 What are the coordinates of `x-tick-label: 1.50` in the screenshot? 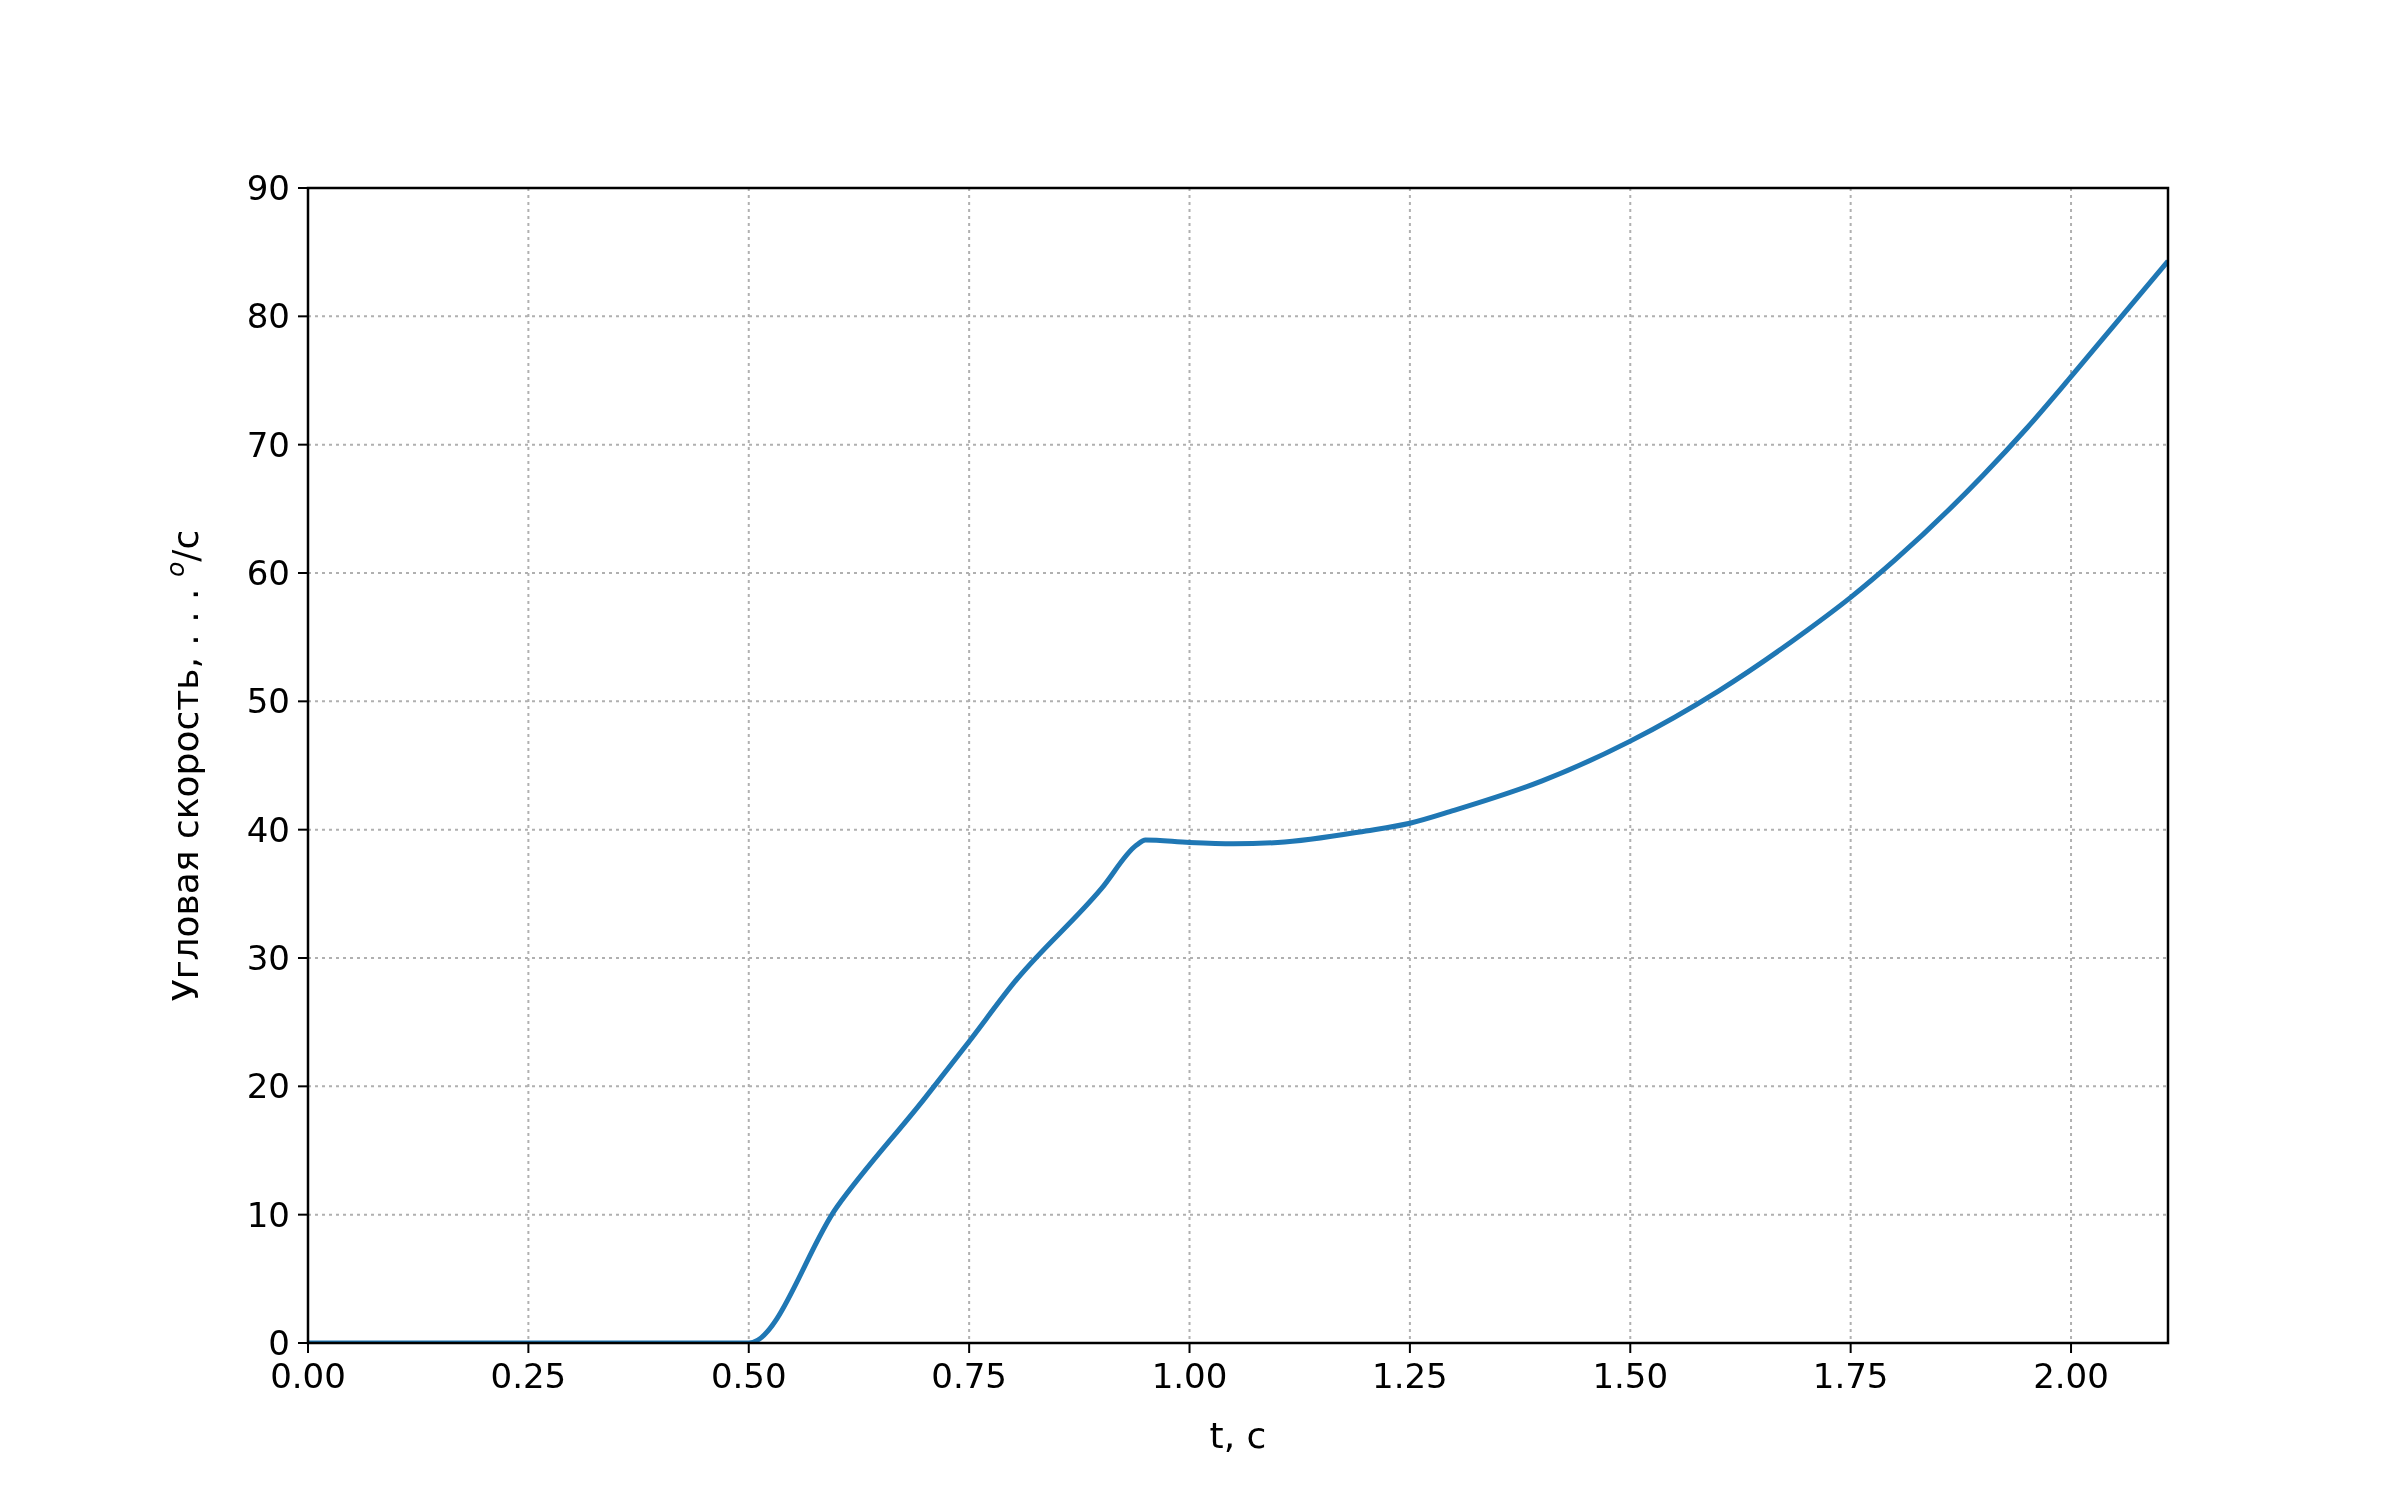 It's located at (1630, 1376).